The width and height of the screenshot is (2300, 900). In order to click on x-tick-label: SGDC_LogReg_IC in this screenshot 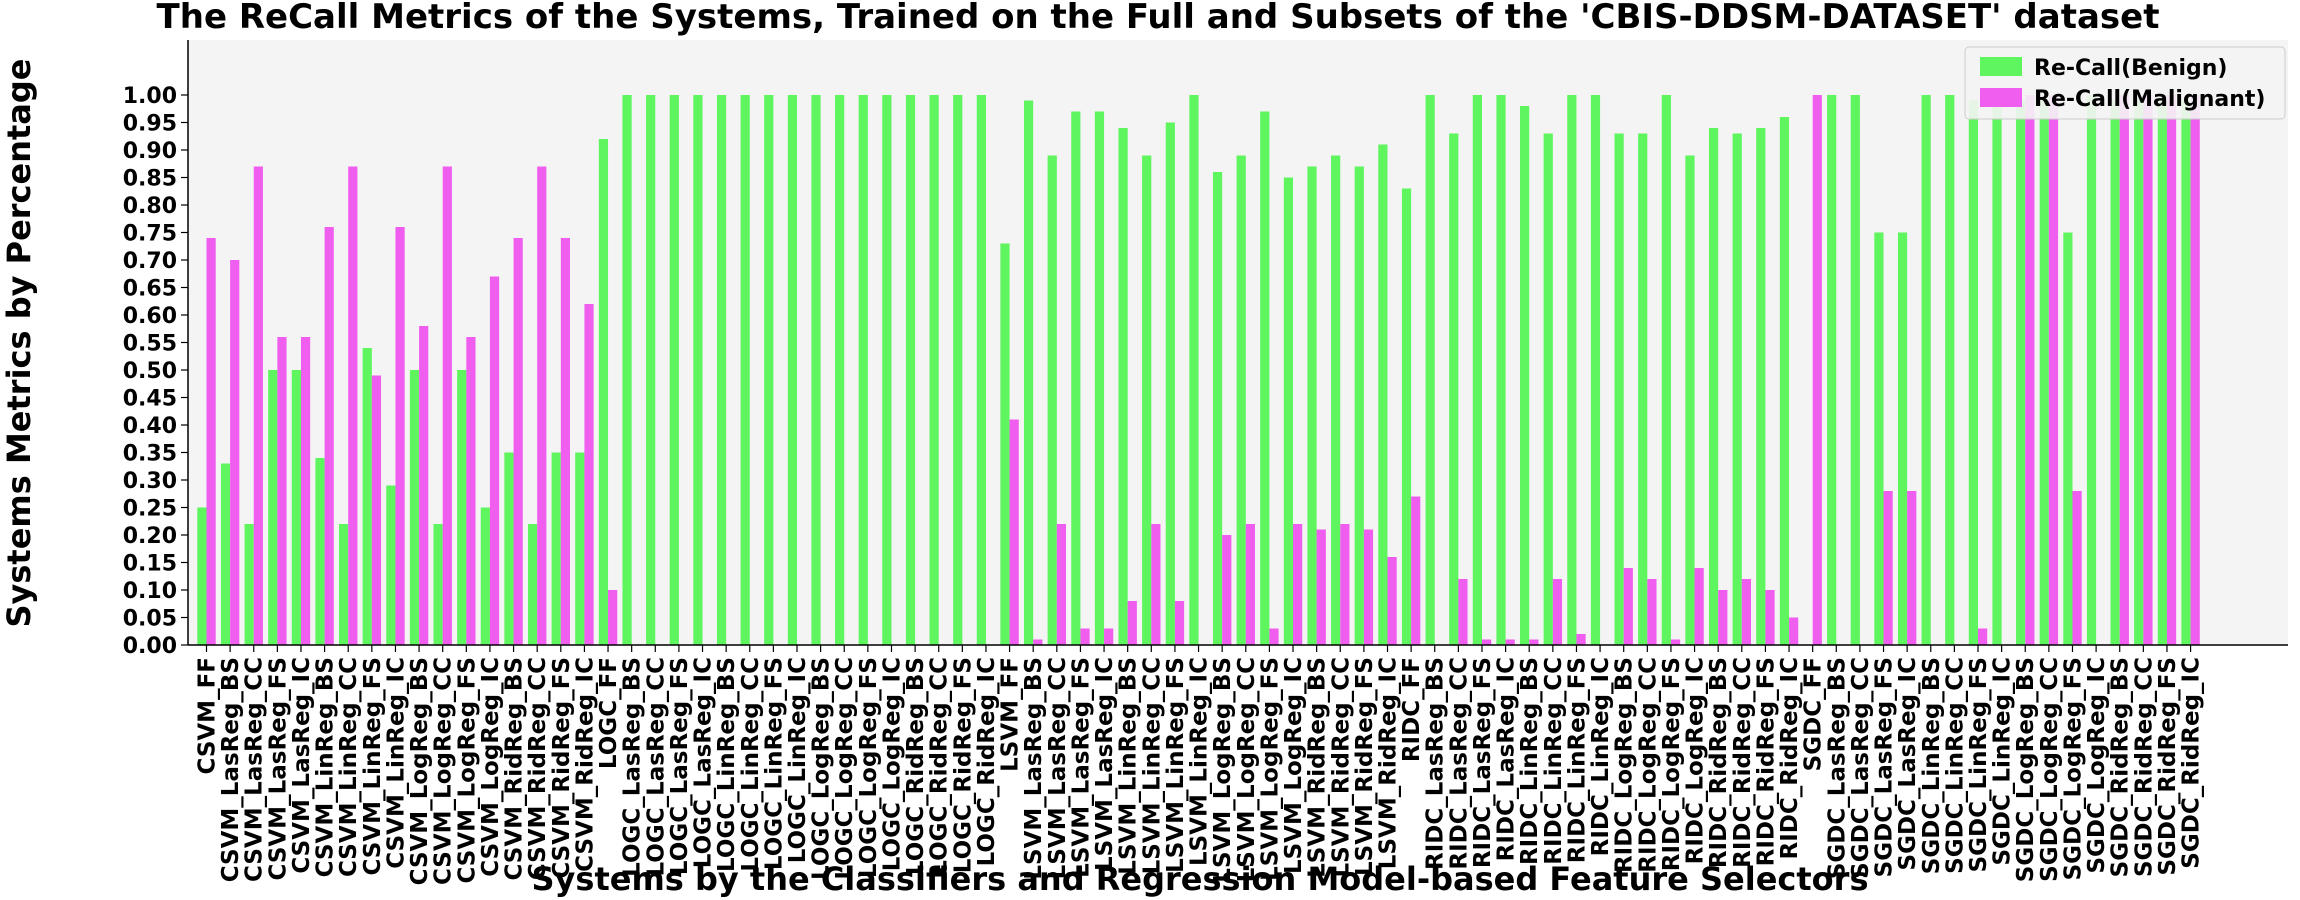, I will do `click(2097, 765)`.